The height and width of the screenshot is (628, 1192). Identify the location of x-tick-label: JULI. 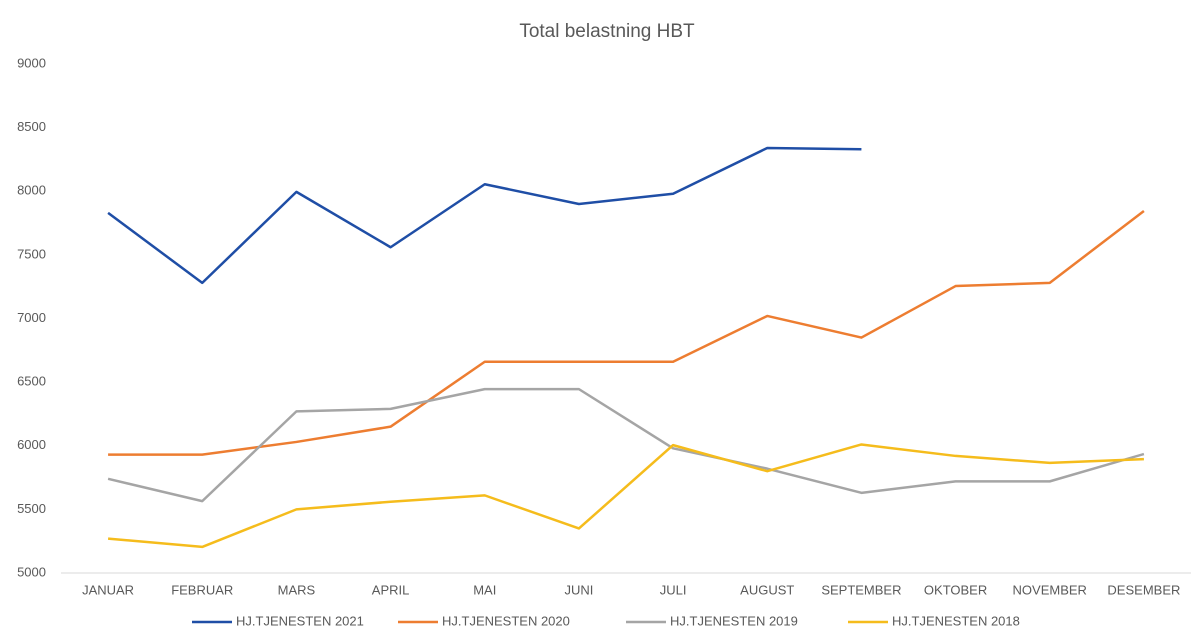
(673, 589).